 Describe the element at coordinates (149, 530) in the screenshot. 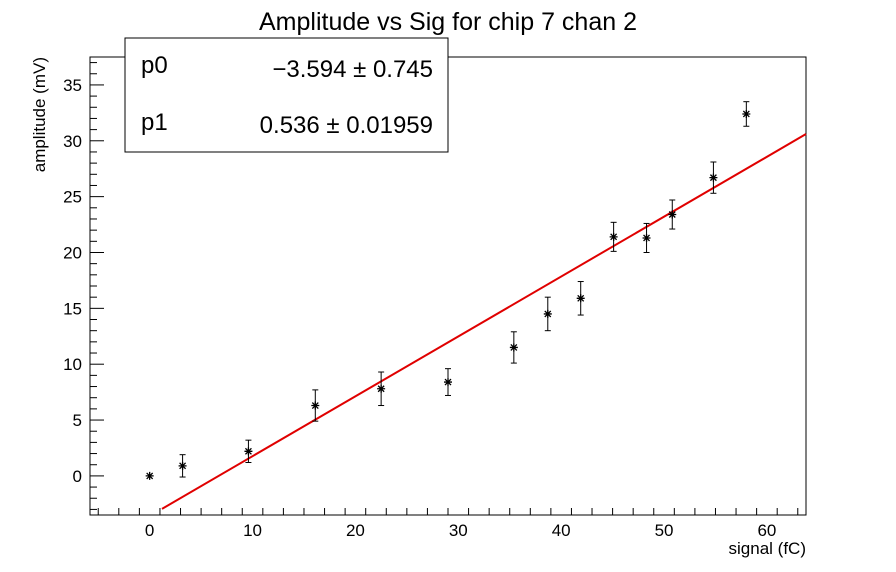

I see `x-tick-label: 0` at that location.